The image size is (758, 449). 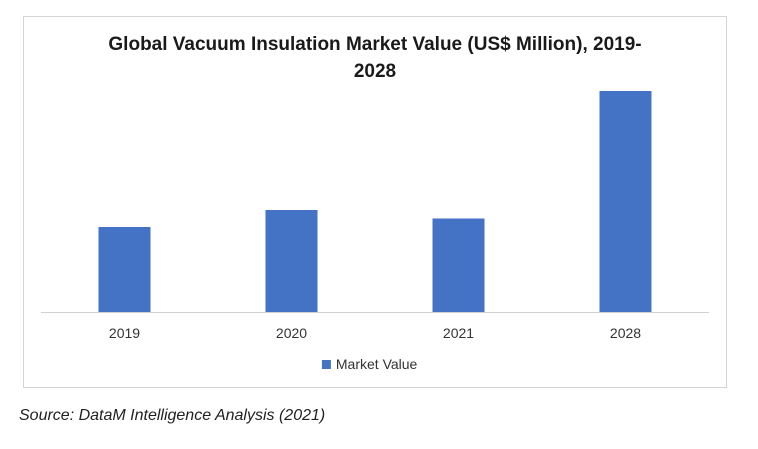 What do you see at coordinates (291, 333) in the screenshot?
I see `x-tick-label: 2020` at bounding box center [291, 333].